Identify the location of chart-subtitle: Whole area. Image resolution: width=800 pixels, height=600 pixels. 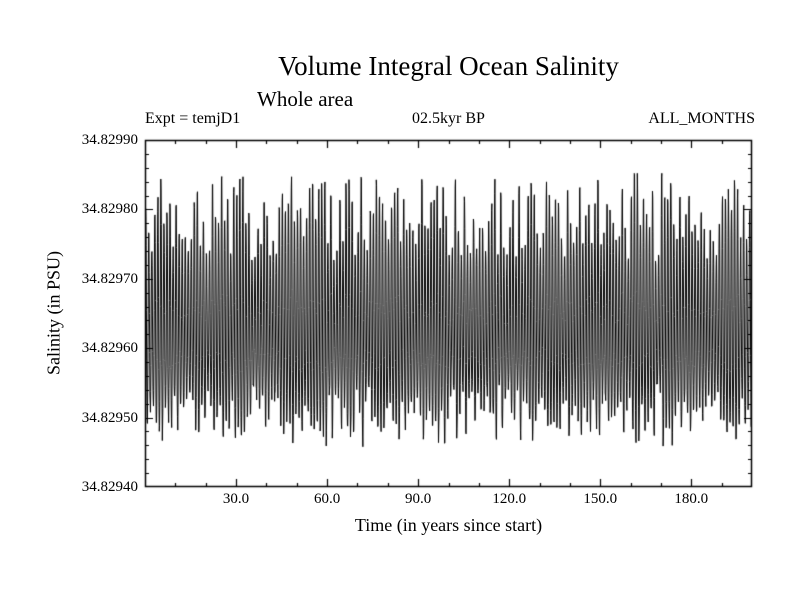
(305, 99).